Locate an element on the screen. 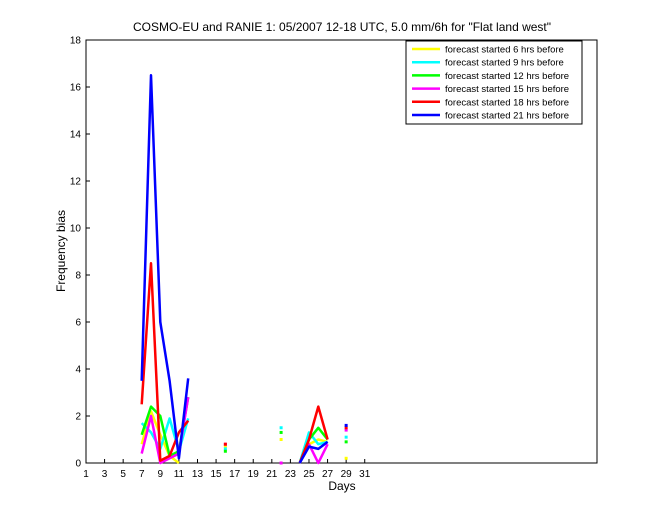 This screenshot has width=660, height=520. x-tick-label: 9 is located at coordinates (161, 474).